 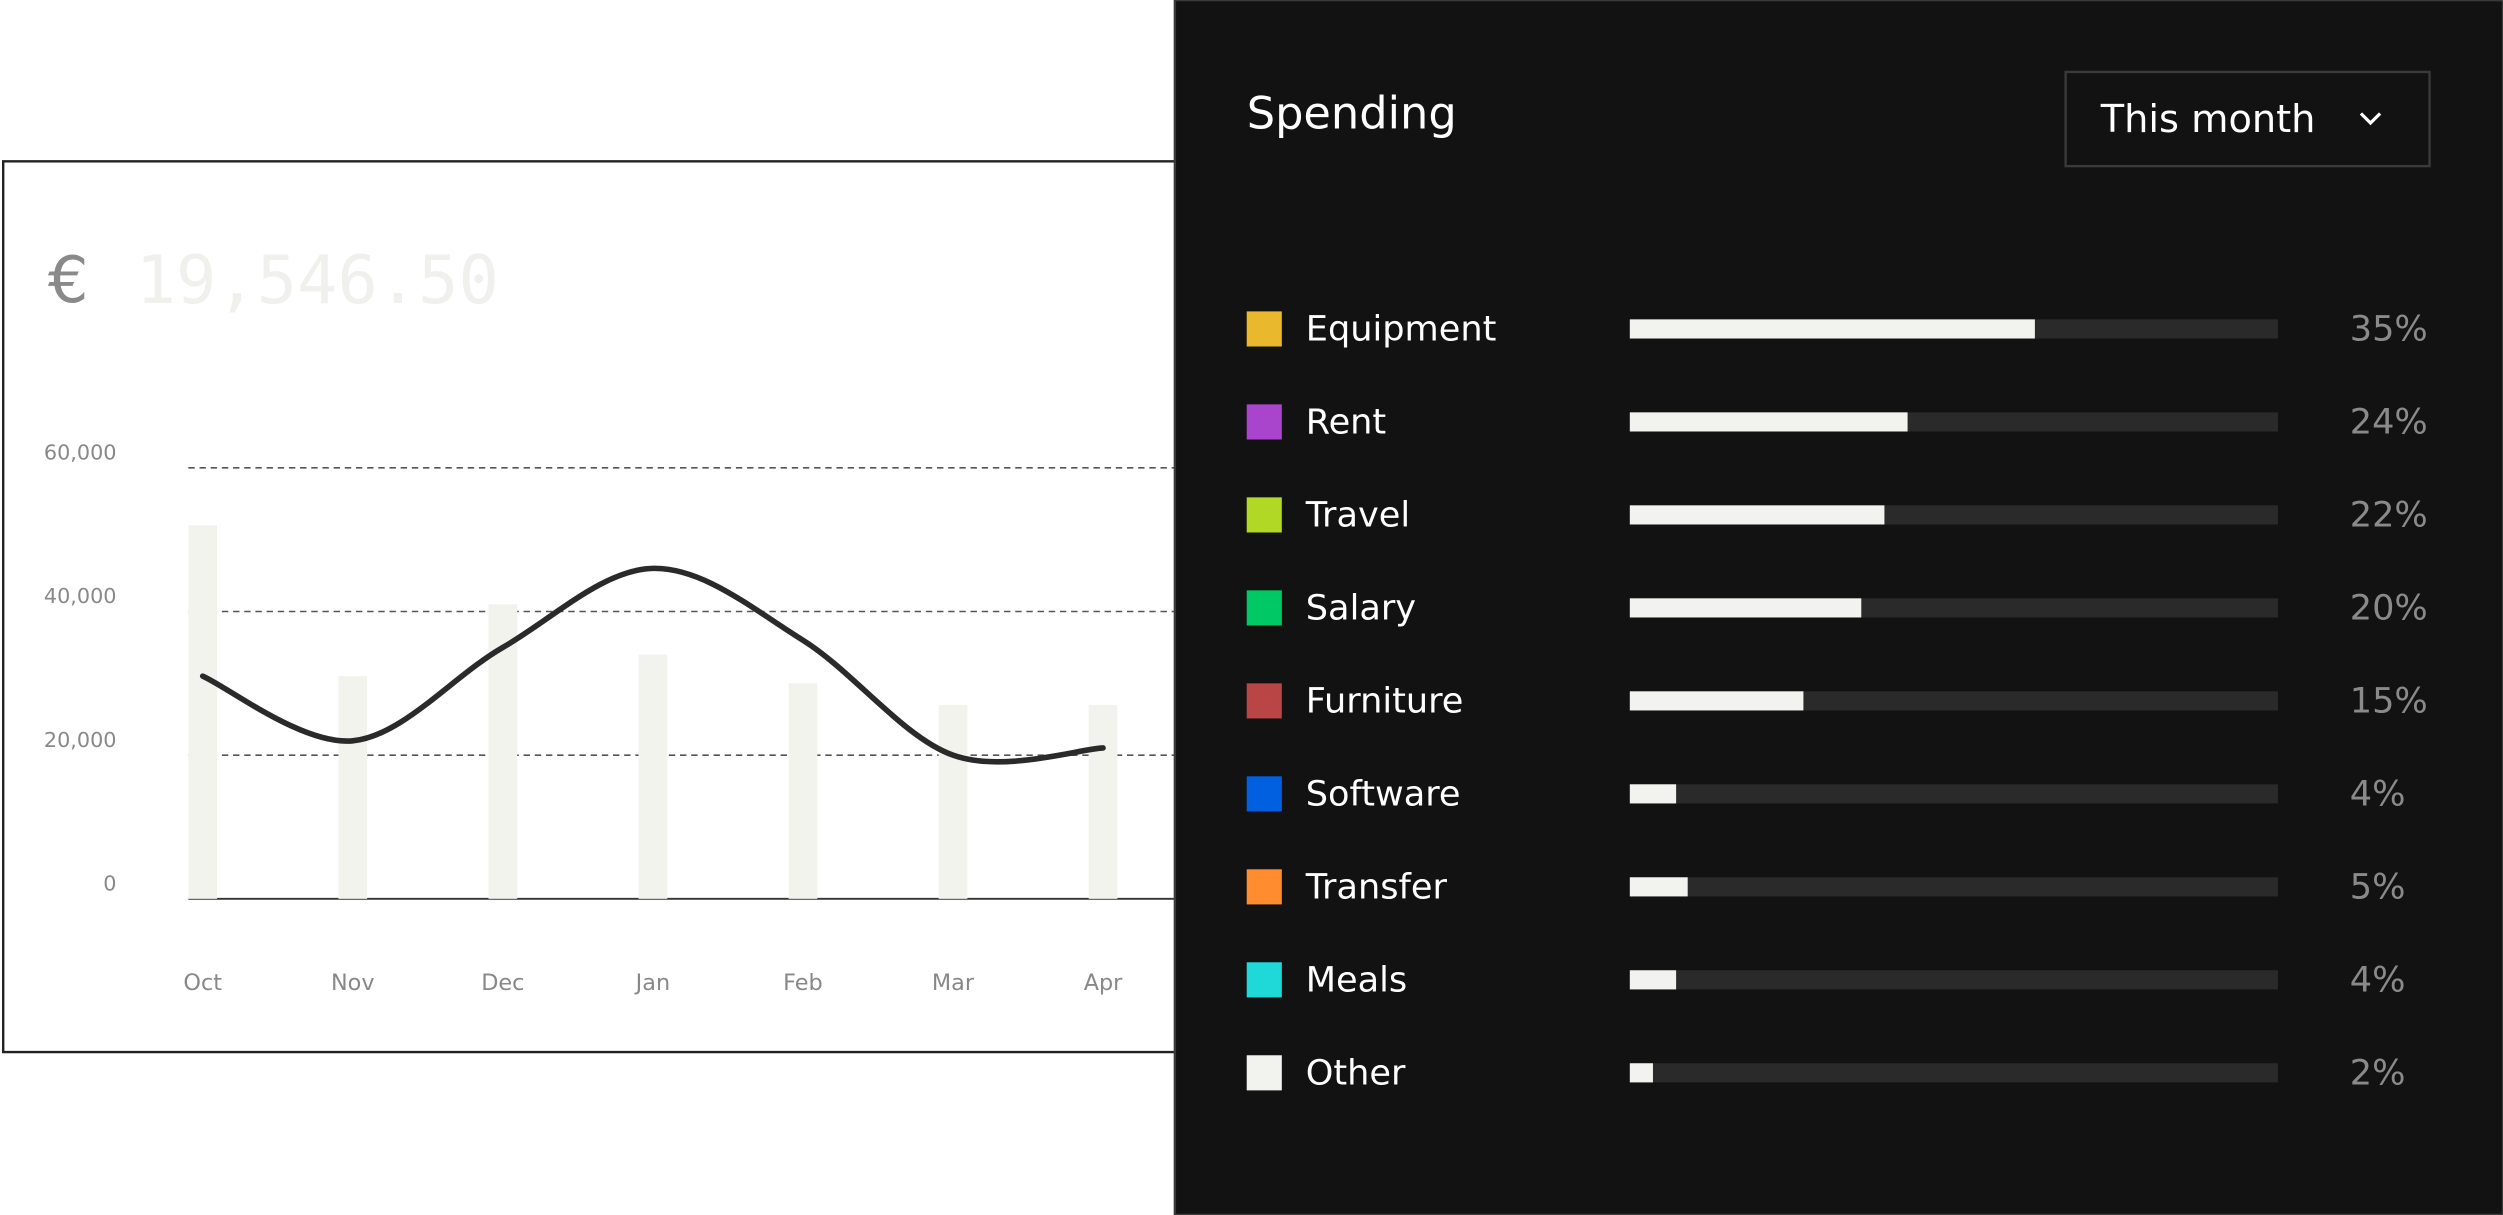 I want to click on y-tick-label: 0, so click(x=109, y=883).